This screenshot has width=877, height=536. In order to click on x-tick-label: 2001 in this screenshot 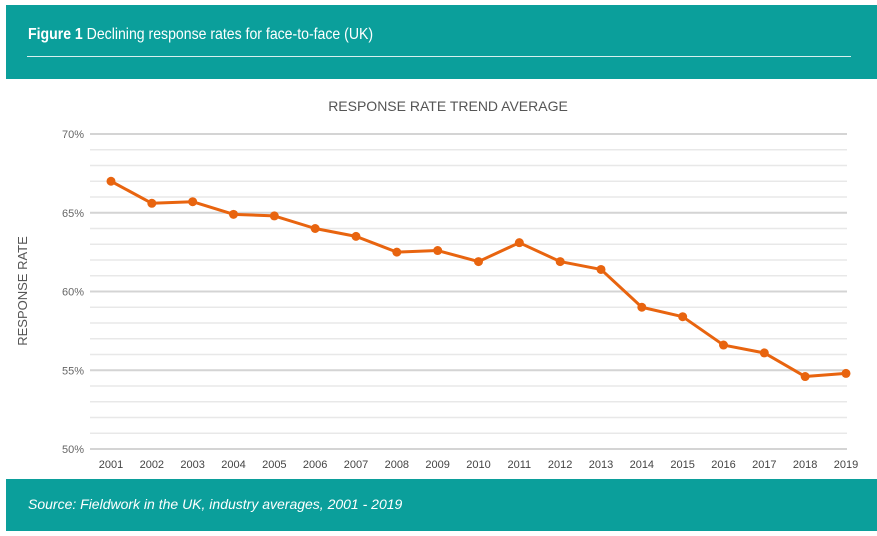, I will do `click(111, 465)`.